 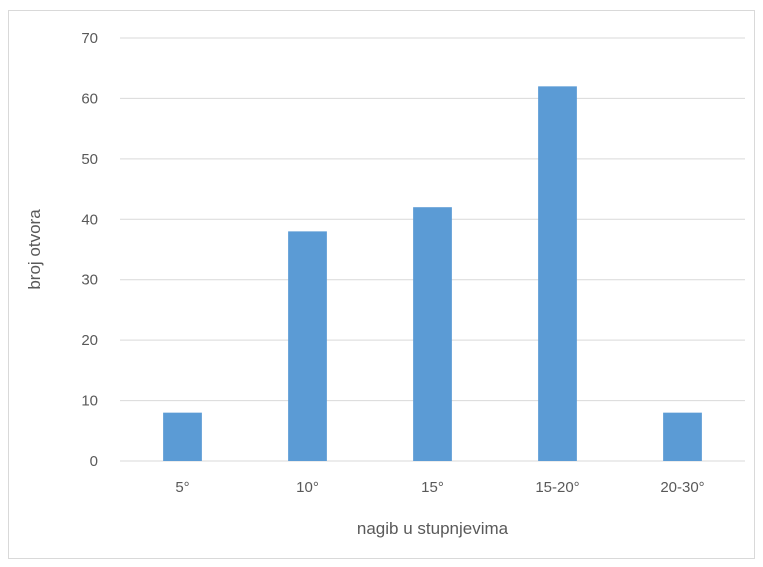 What do you see at coordinates (89, 38) in the screenshot?
I see `y-tick-label: 70` at bounding box center [89, 38].